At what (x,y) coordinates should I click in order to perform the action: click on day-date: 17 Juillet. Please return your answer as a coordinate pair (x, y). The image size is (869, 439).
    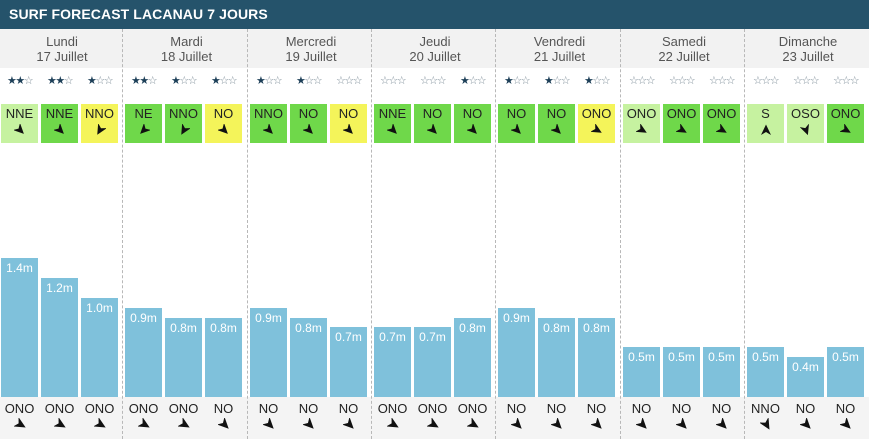
    Looking at the image, I should click on (62, 56).